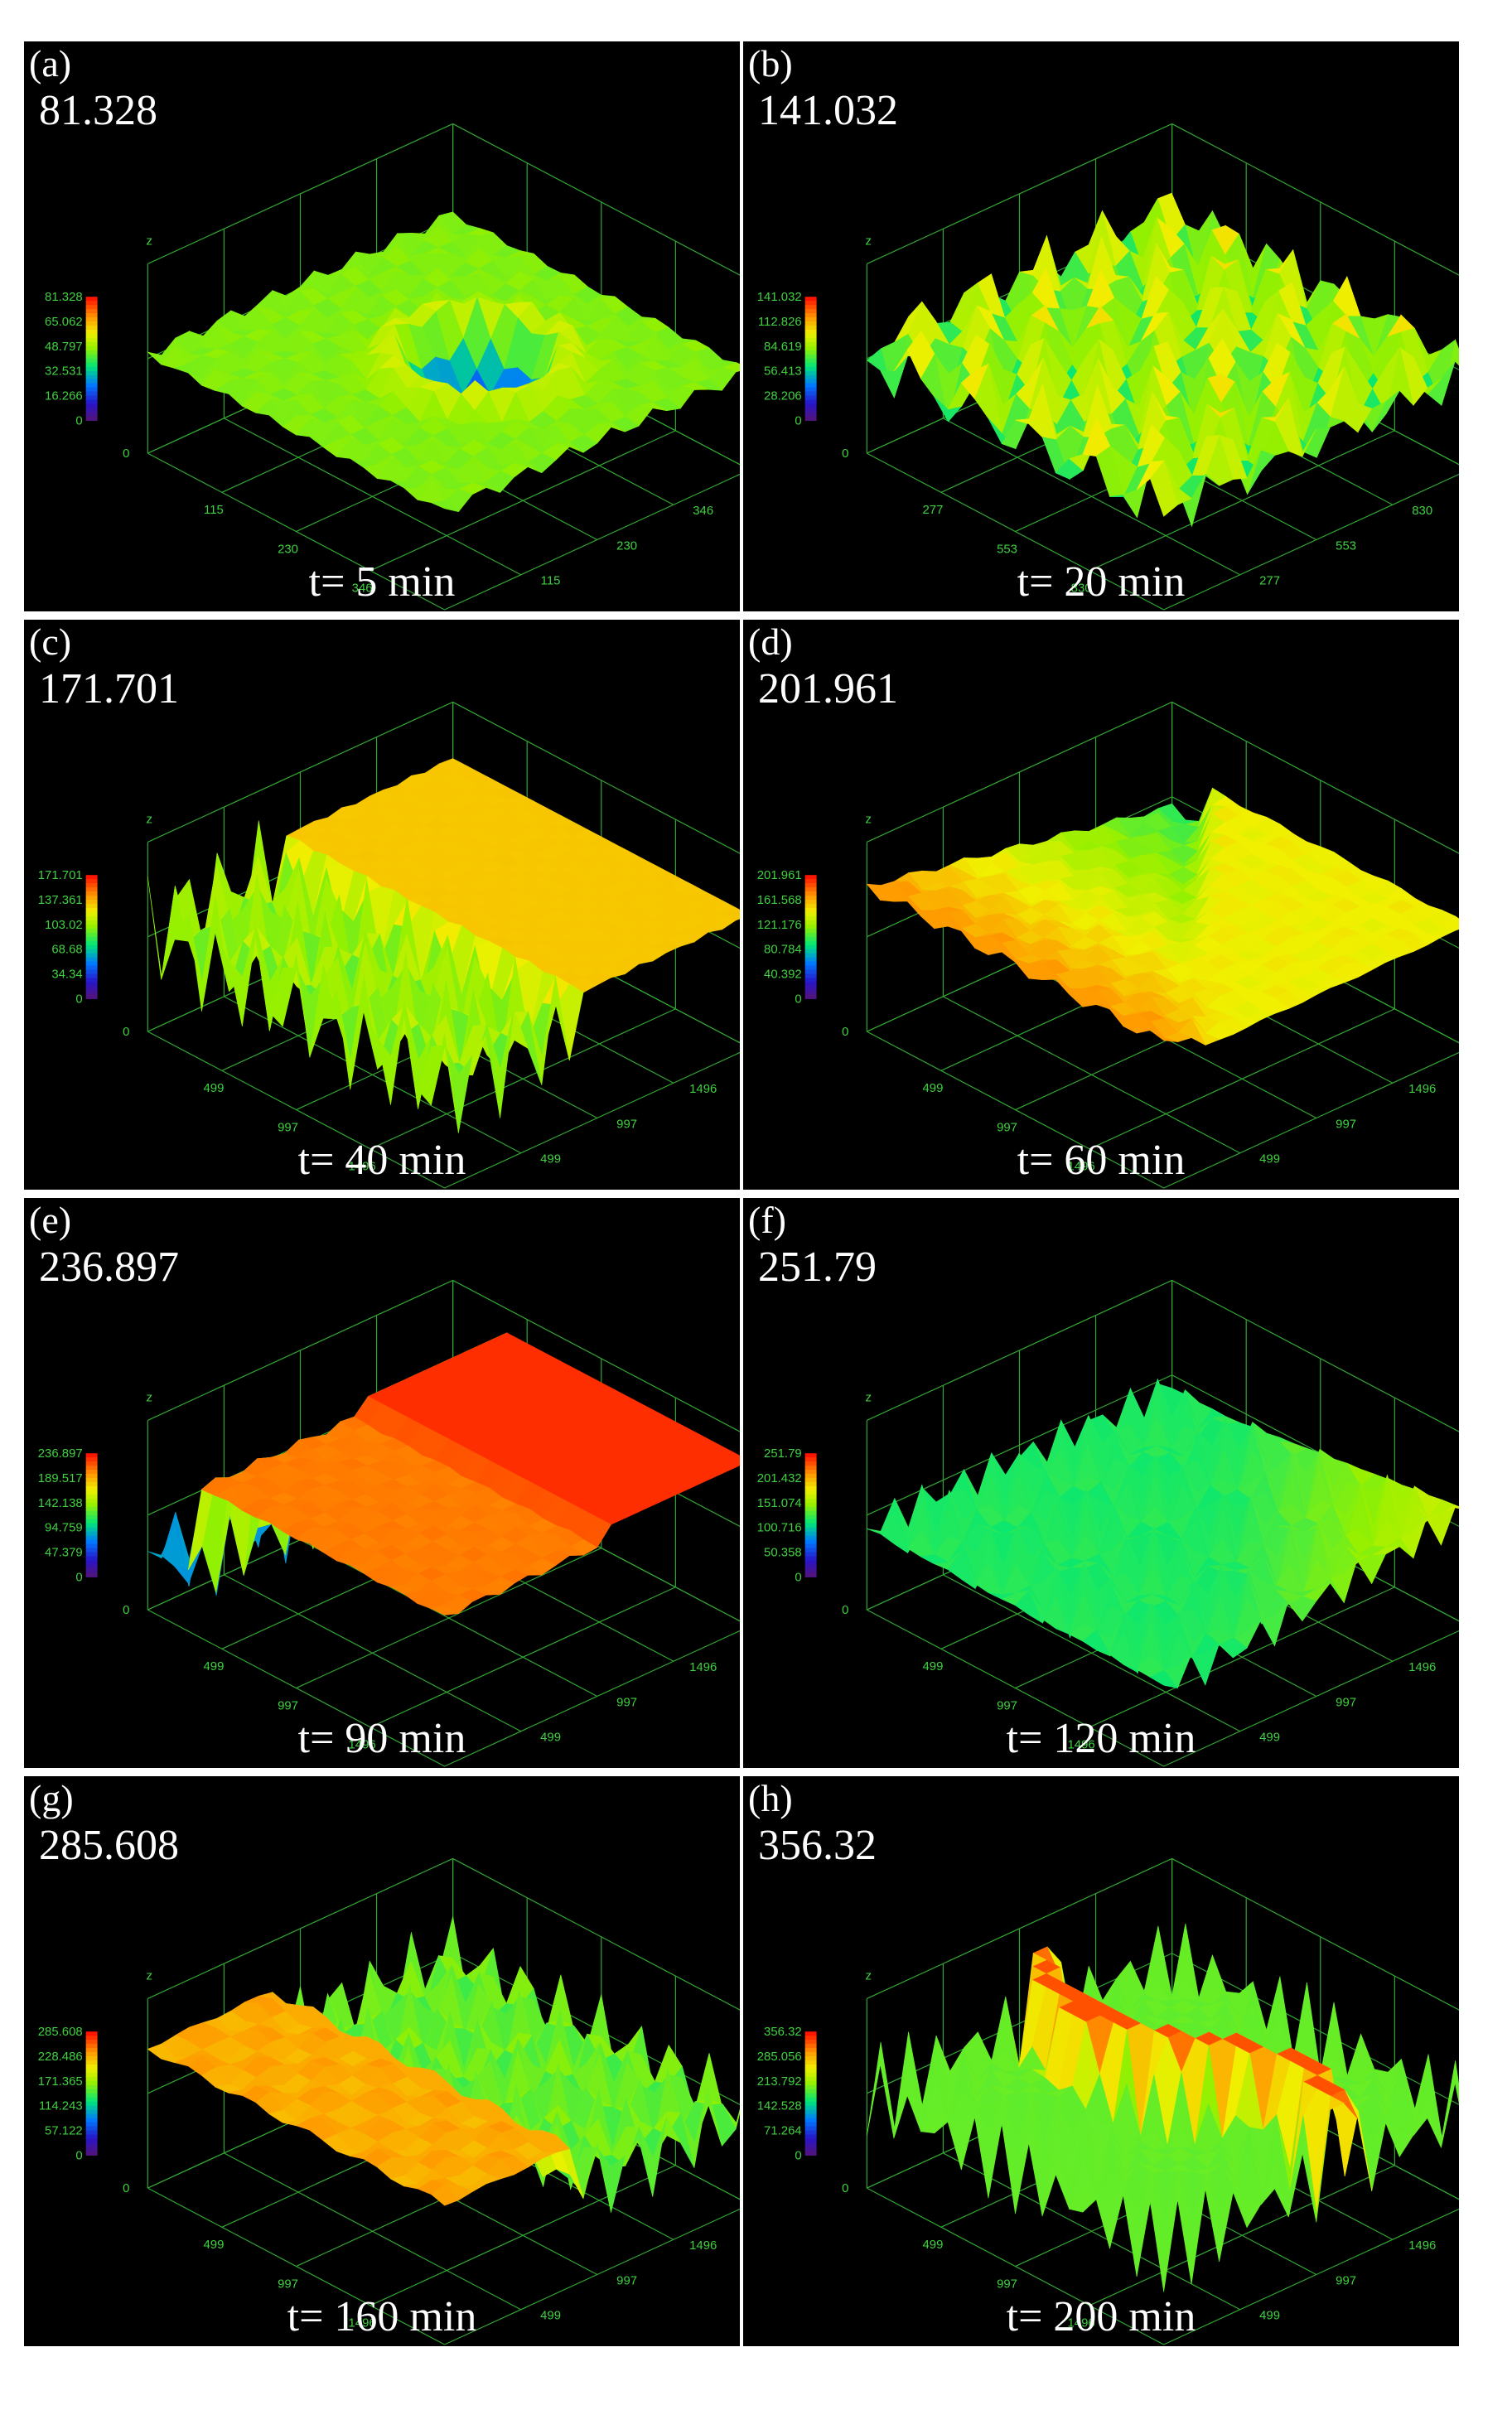  Describe the element at coordinates (1007, 549) in the screenshot. I see `x-tick-label: 553` at that location.